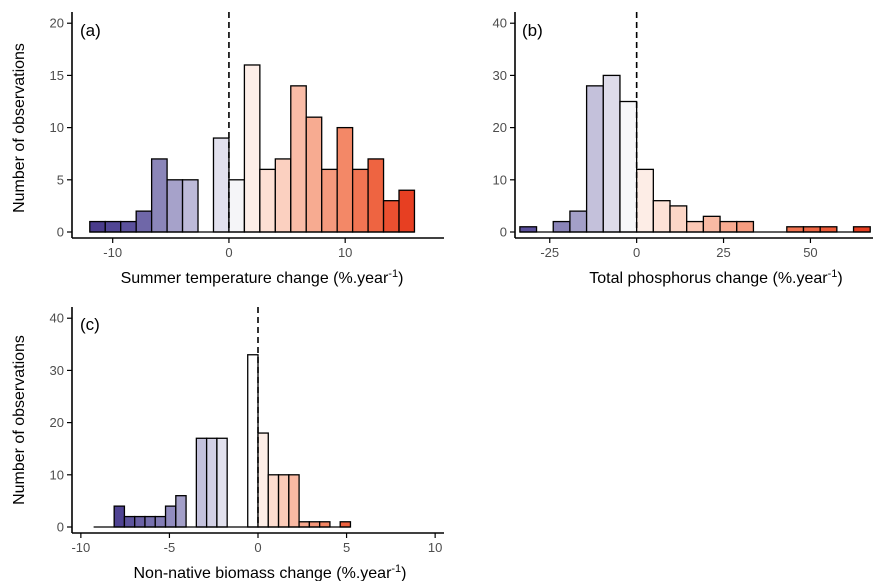  What do you see at coordinates (60, 179) in the screenshot?
I see `y-tick-label: 5` at bounding box center [60, 179].